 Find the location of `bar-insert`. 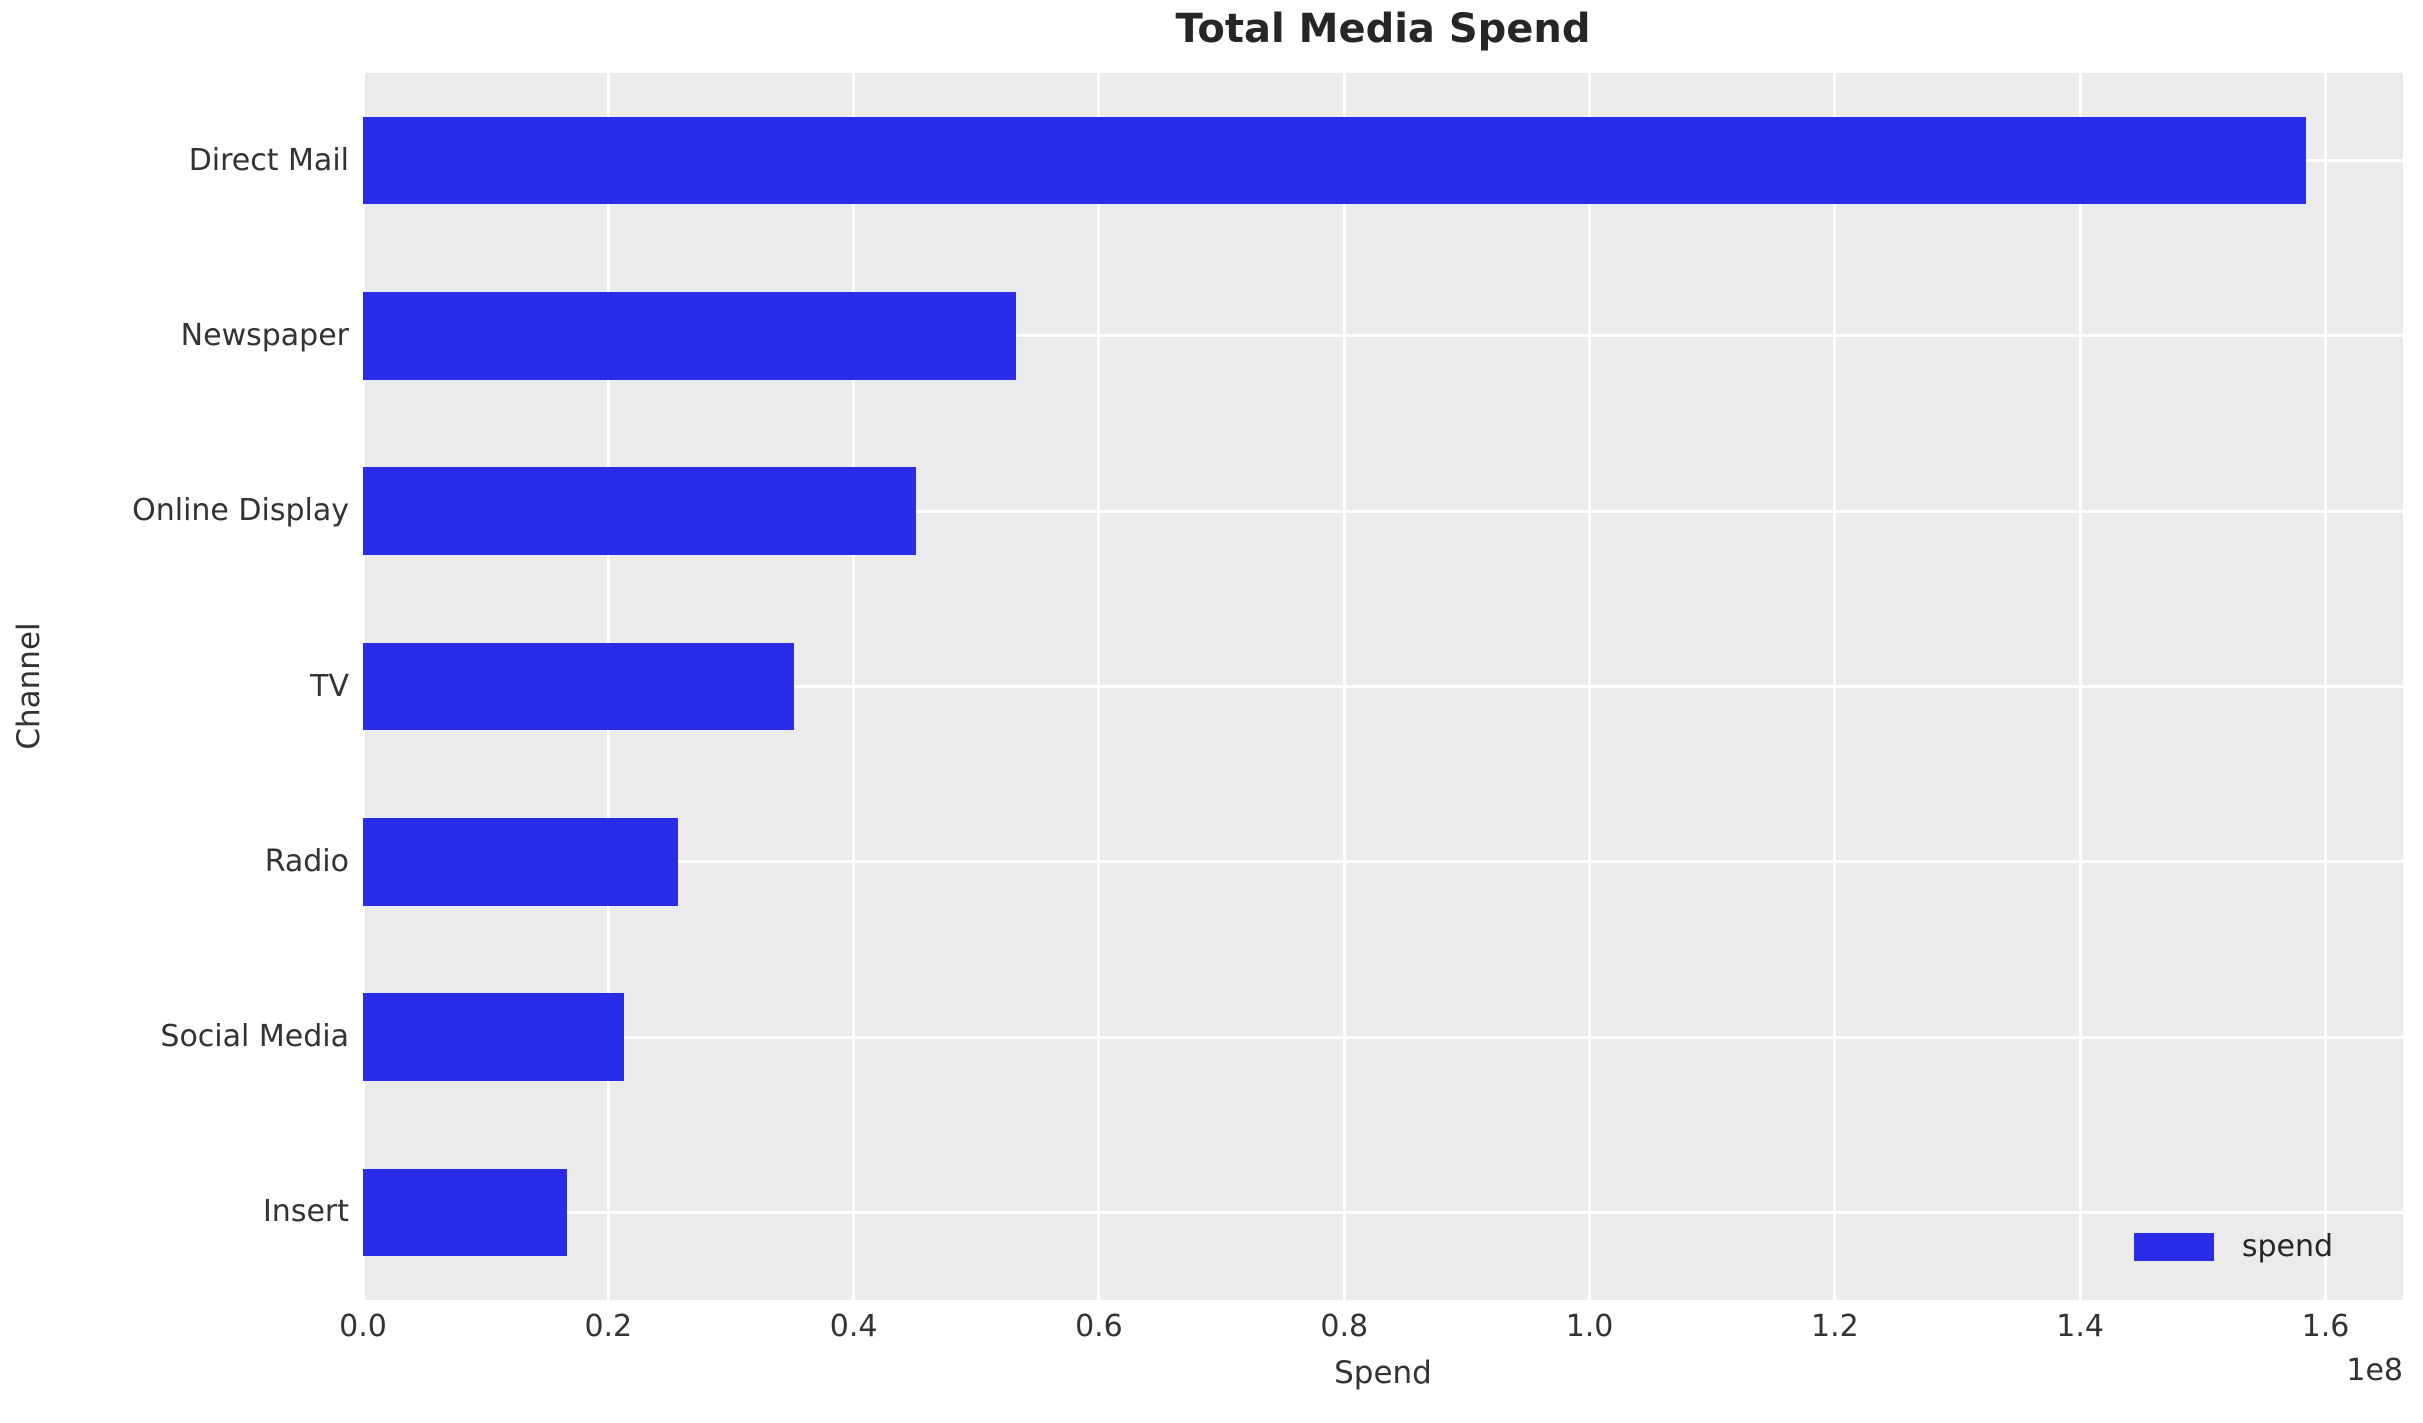

bar-insert is located at coordinates (465, 1212).